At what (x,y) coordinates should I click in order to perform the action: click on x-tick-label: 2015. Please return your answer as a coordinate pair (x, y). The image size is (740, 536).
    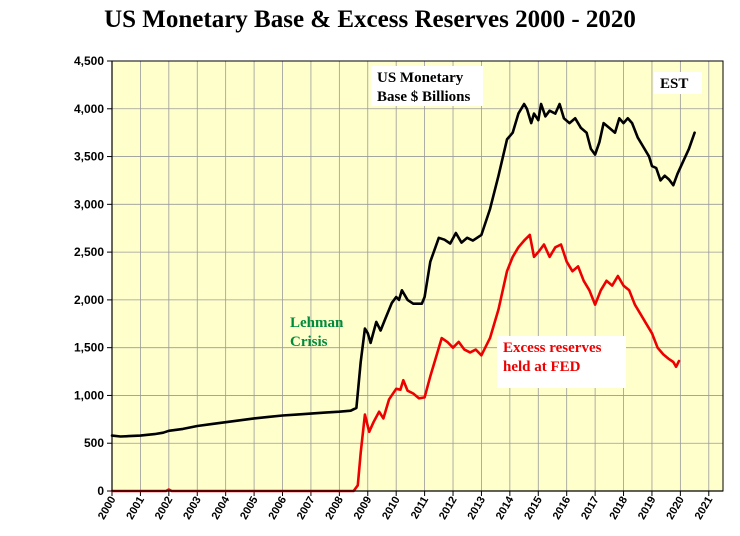
    Looking at the image, I should click on (533, 508).